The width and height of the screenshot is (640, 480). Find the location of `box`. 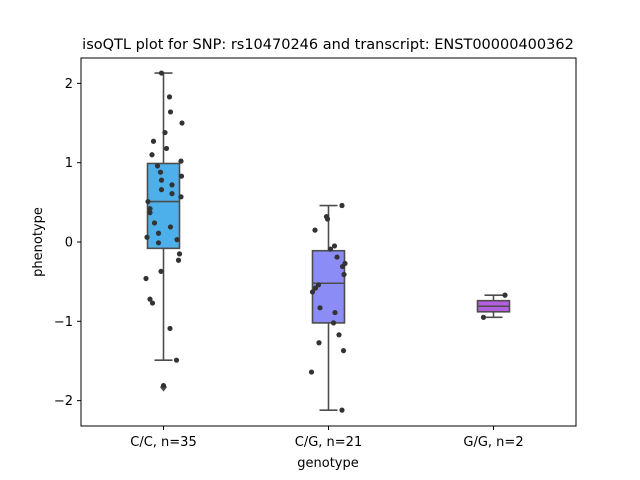

box is located at coordinates (163, 206).